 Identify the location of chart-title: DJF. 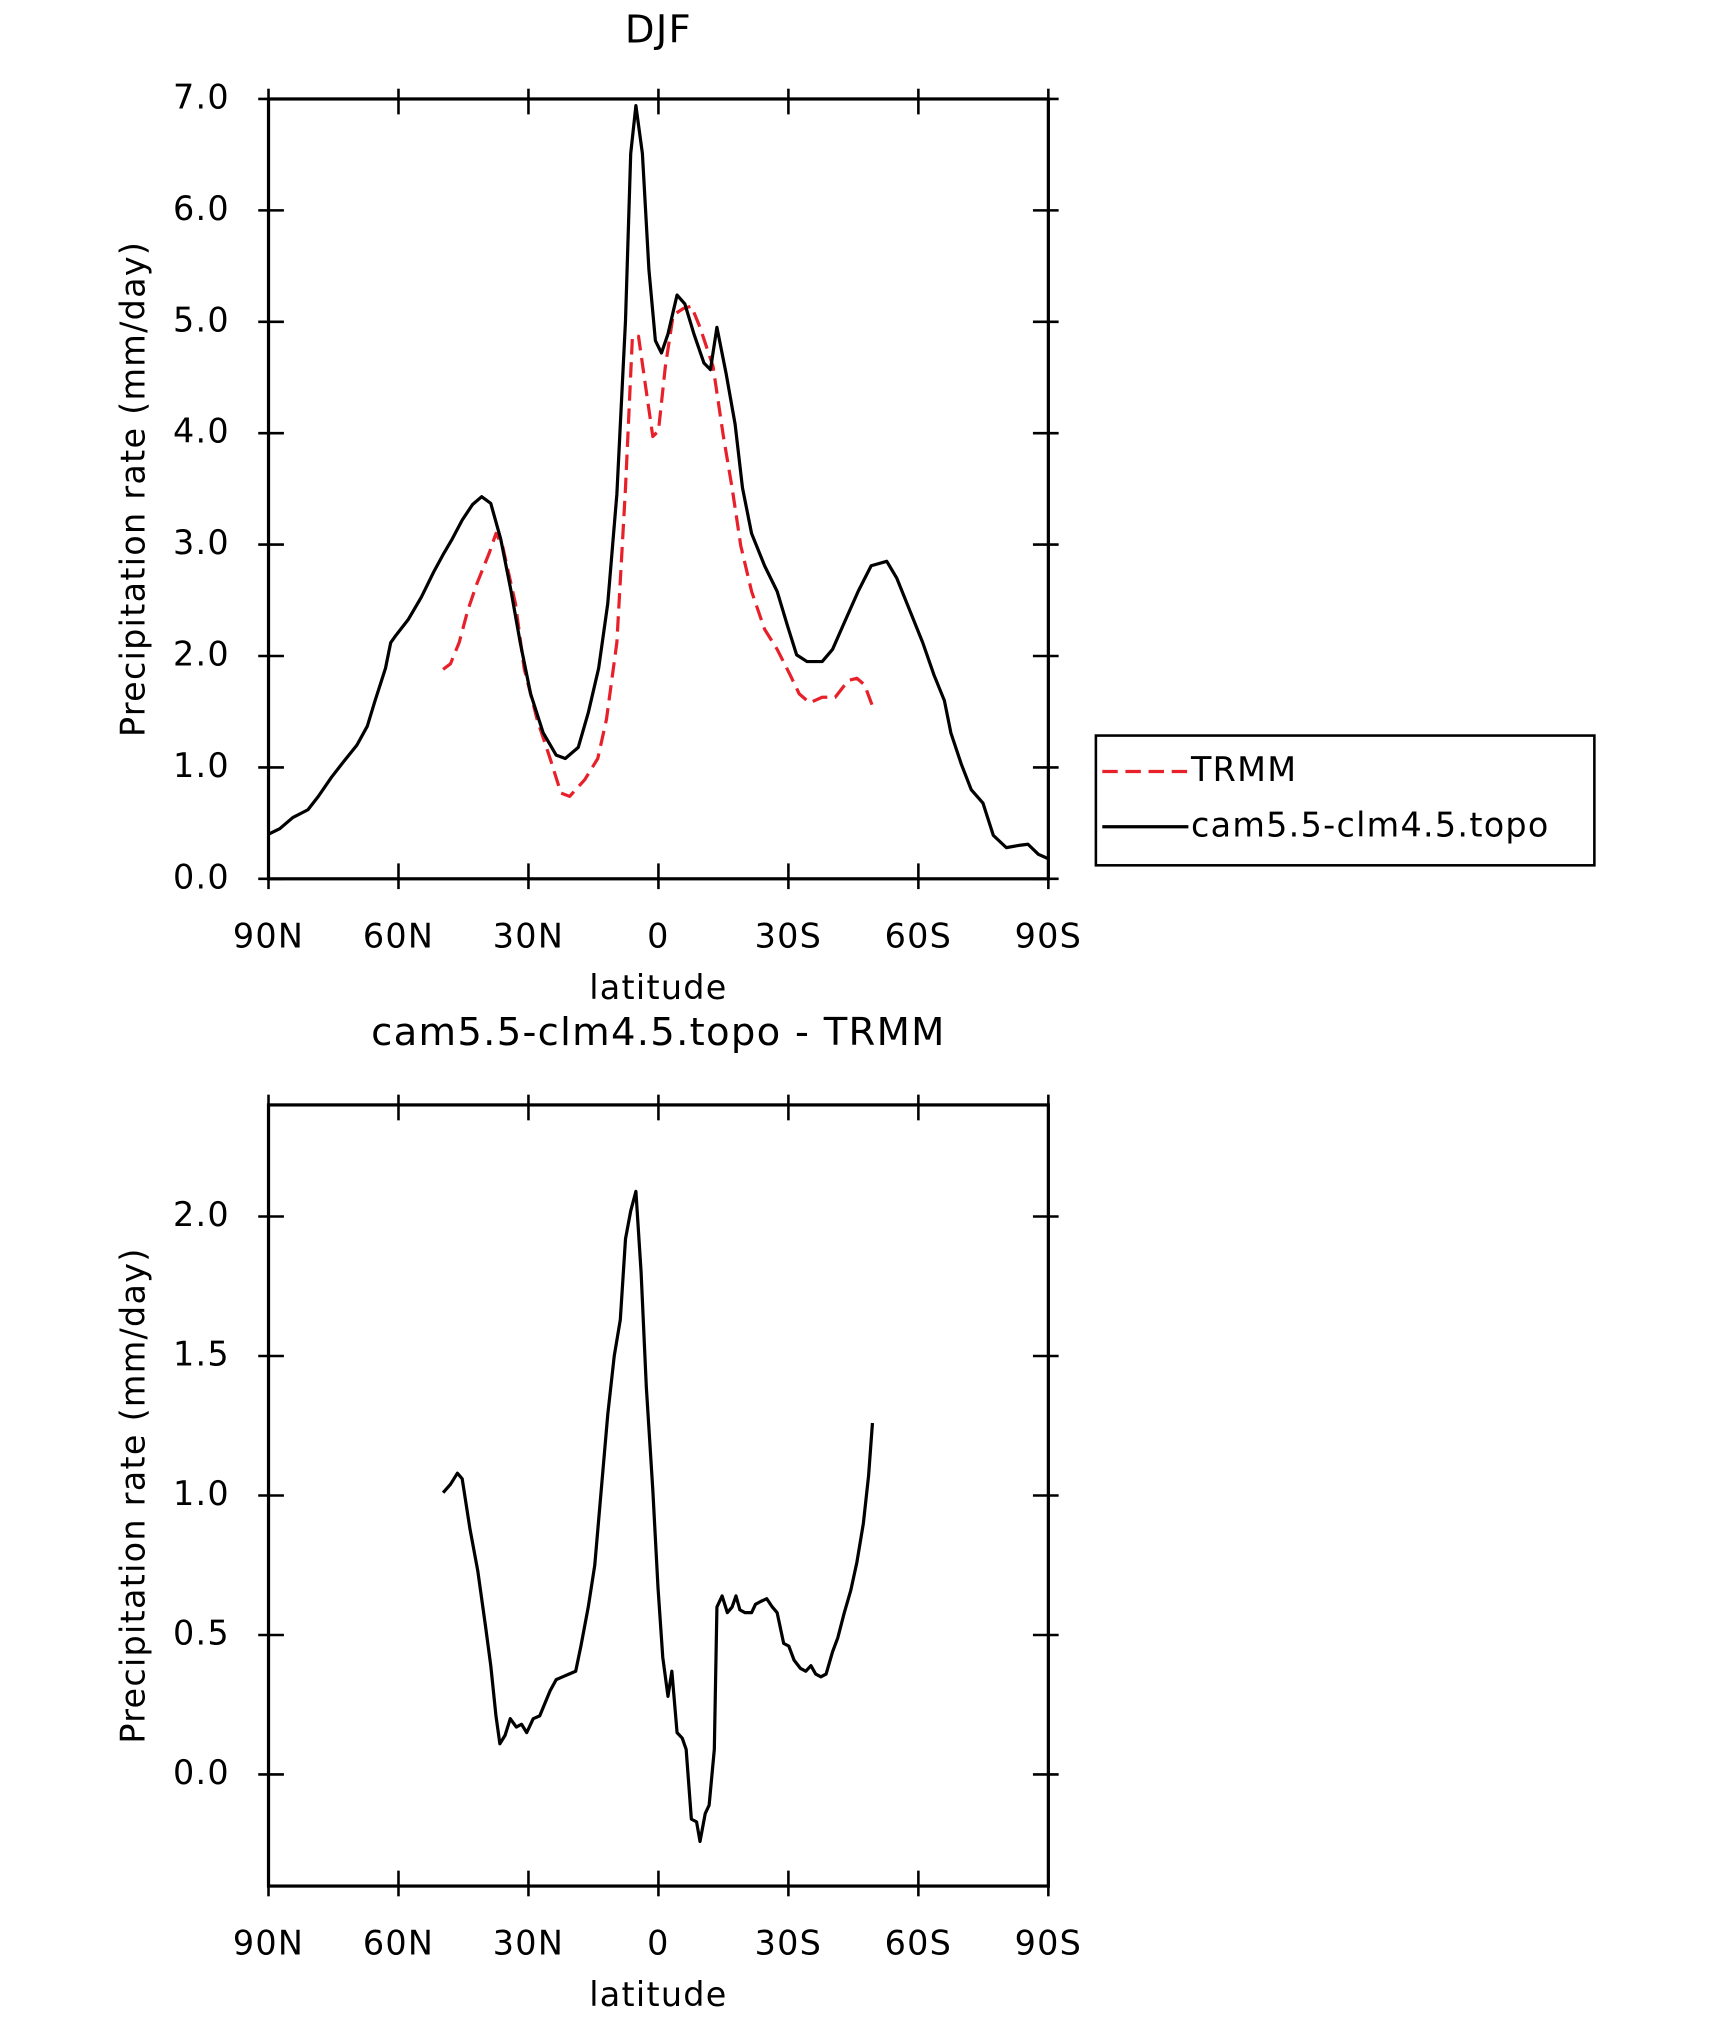
(658, 30).